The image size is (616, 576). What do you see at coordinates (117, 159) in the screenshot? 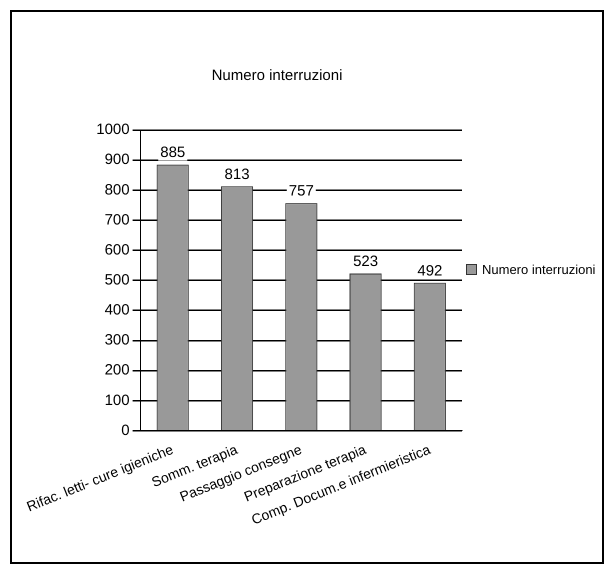
I see `y-tick-label: 900` at bounding box center [117, 159].